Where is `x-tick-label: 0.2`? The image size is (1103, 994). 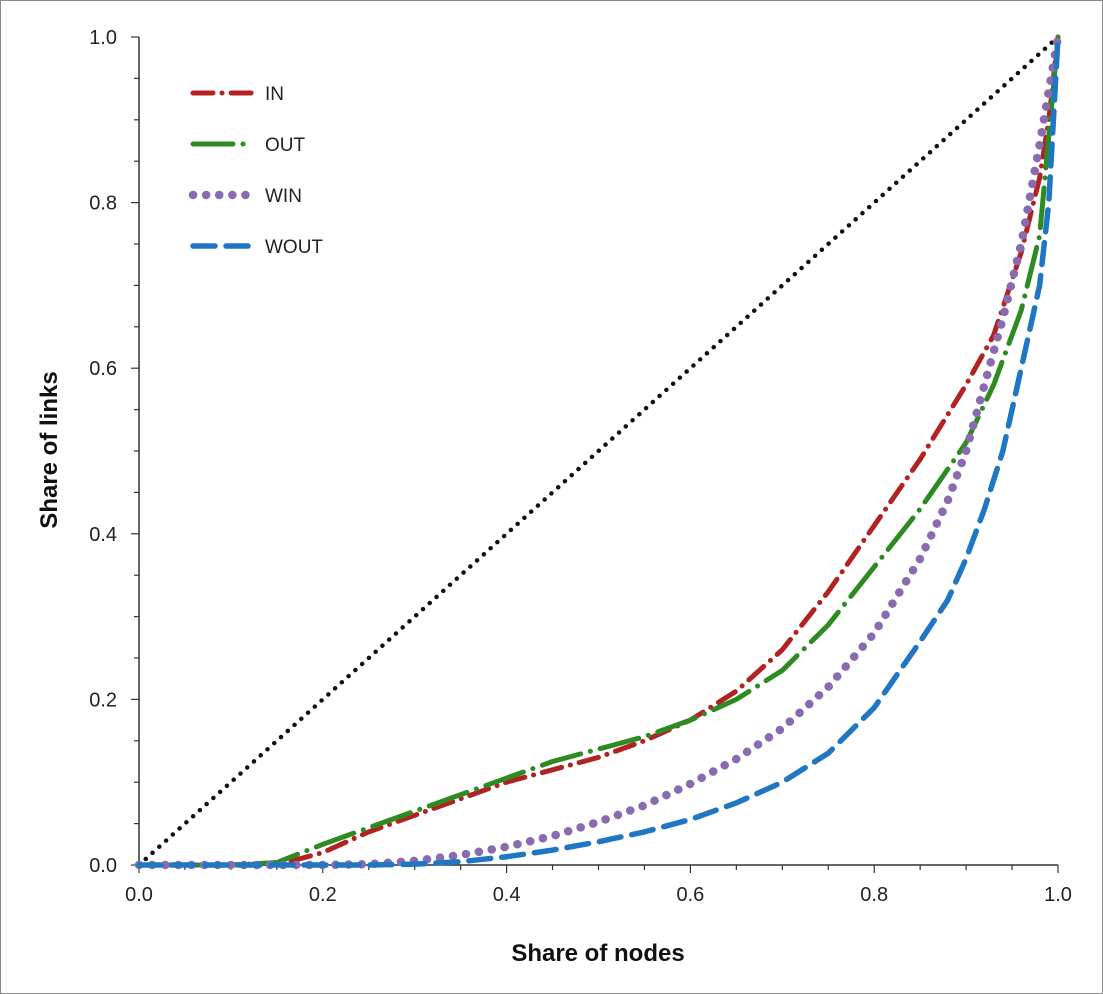 x-tick-label: 0.2 is located at coordinates (323, 895).